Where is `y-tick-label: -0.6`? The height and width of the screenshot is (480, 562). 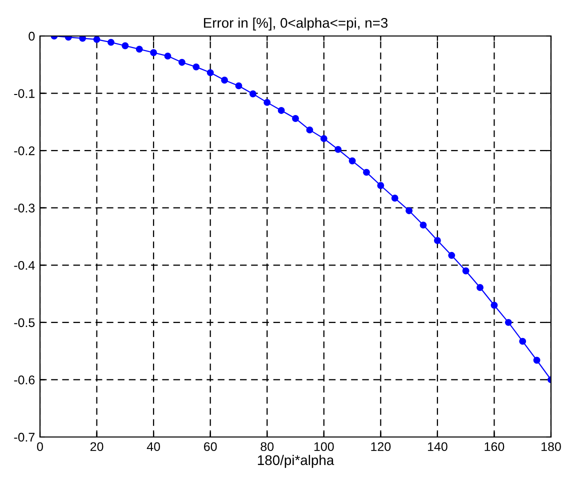
y-tick-label: -0.6 is located at coordinates (24, 380).